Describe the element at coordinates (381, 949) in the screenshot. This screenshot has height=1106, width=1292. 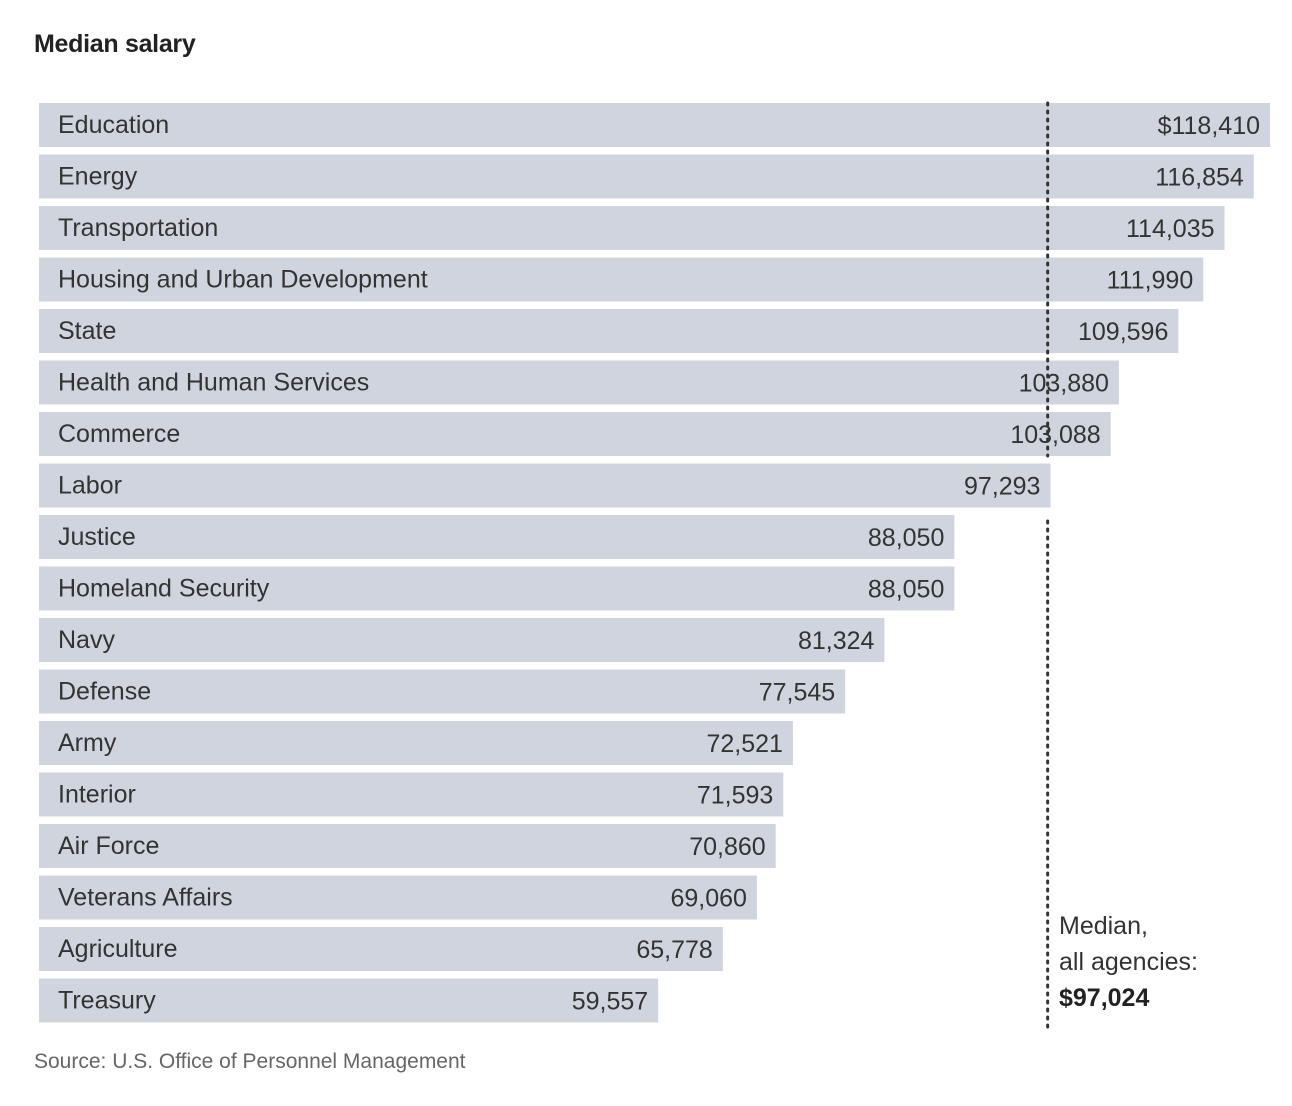
I see `bar-agriculture` at that location.